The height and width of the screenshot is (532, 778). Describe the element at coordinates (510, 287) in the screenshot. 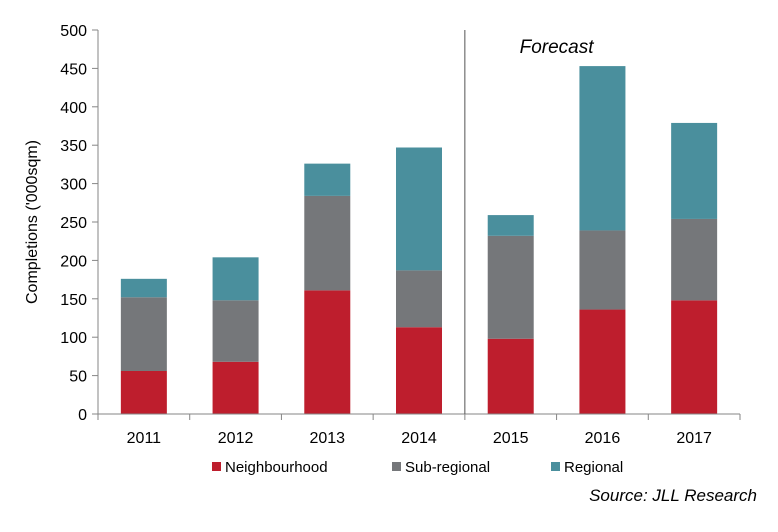

I see `bar-sub-regional-2015` at that location.